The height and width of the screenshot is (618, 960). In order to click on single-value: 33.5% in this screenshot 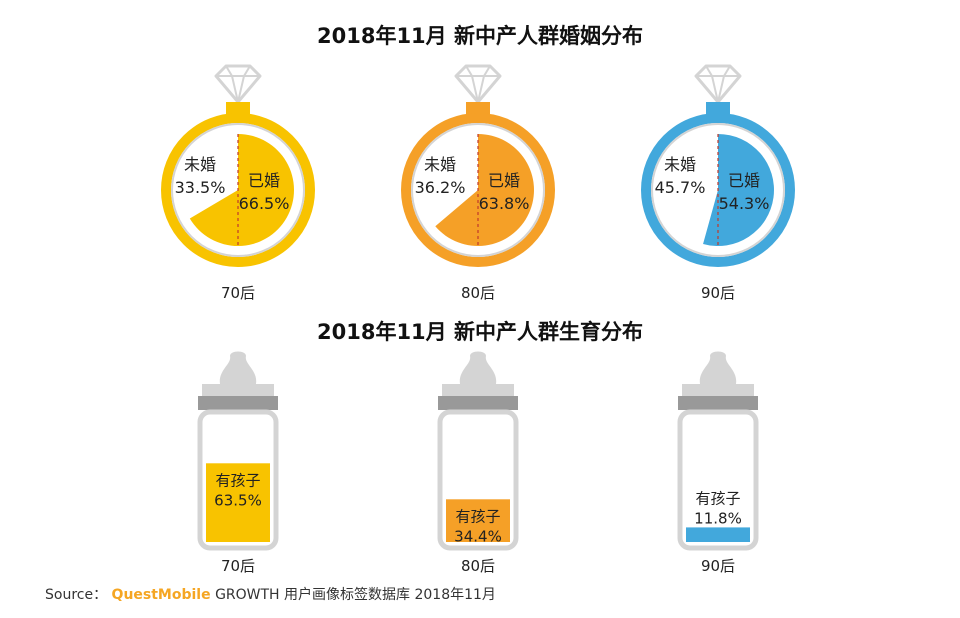, I will do `click(200, 187)`.